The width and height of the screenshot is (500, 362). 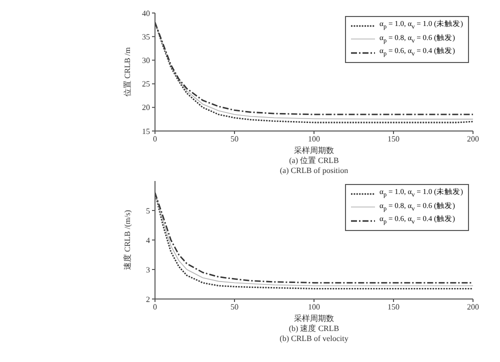 What do you see at coordinates (127, 240) in the screenshot?
I see `y-axis-title: 速度 CRLB /(m/s)` at bounding box center [127, 240].